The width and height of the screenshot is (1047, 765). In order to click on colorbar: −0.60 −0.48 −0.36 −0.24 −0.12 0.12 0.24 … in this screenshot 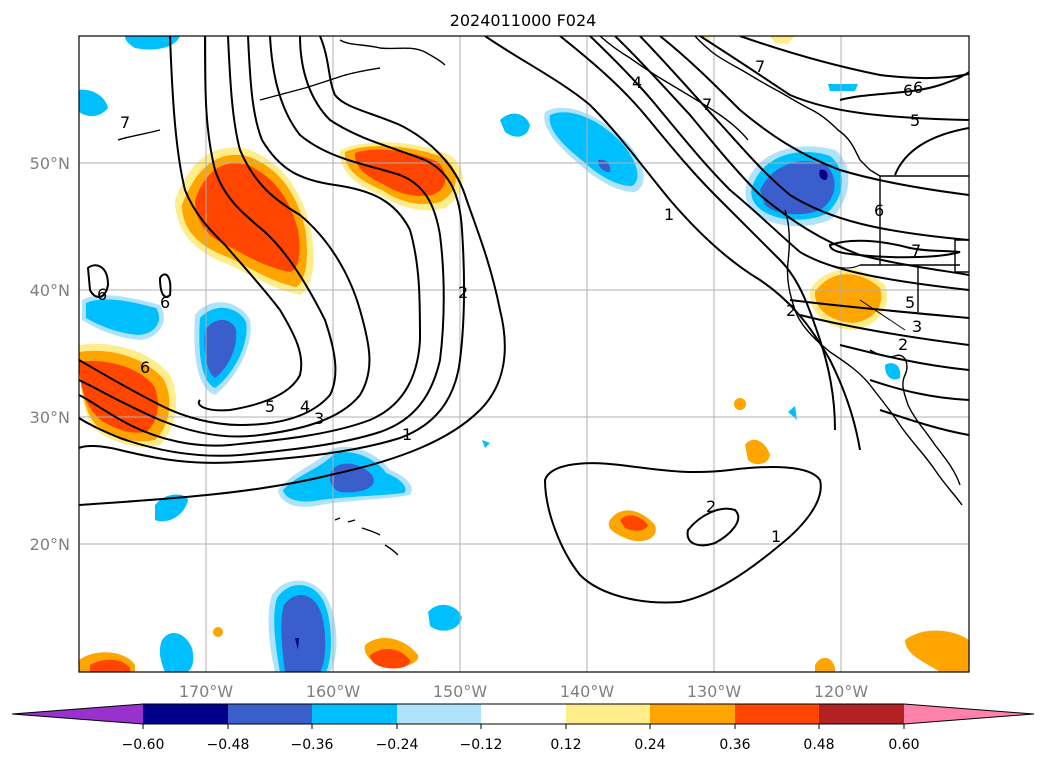, I will do `click(523, 728)`.